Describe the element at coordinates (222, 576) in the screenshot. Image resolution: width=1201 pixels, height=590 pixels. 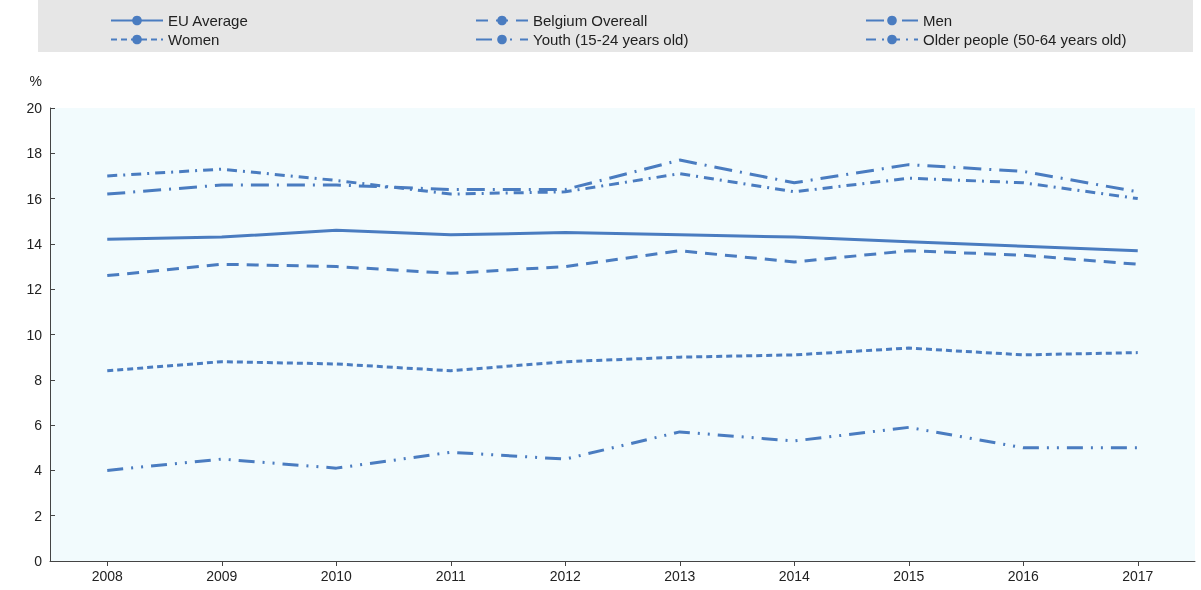
I see `x-tick-label: 2009` at that location.